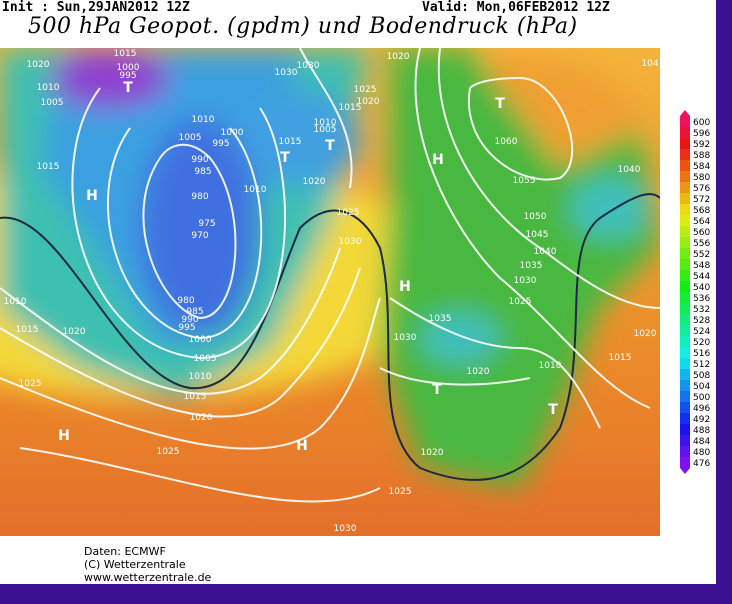 The image size is (732, 604). Describe the element at coordinates (701, 134) in the screenshot. I see `legend-label: 596` at that location.